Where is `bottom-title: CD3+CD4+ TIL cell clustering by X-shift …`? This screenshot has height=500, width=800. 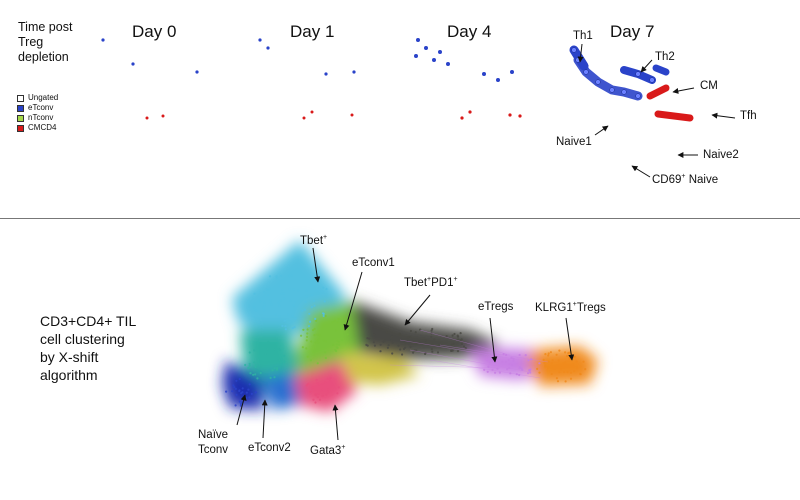
bottom-title: CD3+CD4+ TIL cell clustering by X-shift … is located at coordinates (110, 348).